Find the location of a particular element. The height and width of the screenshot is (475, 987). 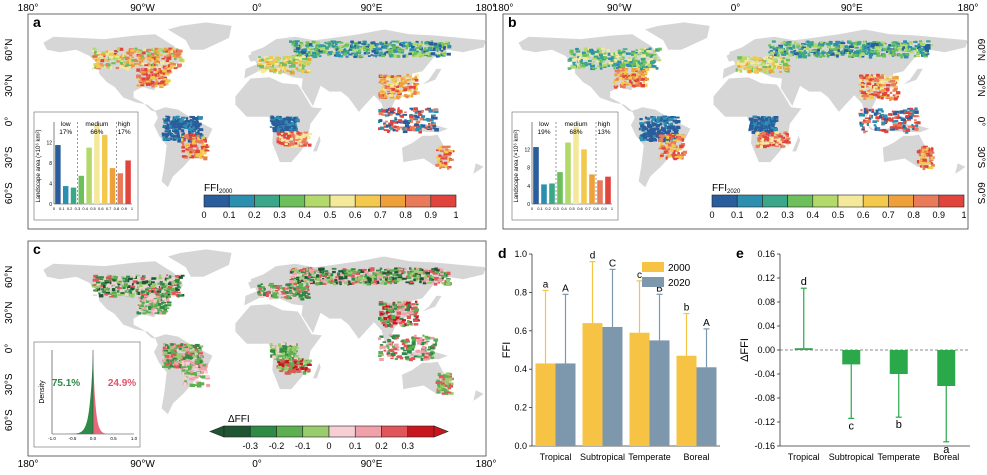

inset-x-tick: 0.3 is located at coordinates (78, 208).